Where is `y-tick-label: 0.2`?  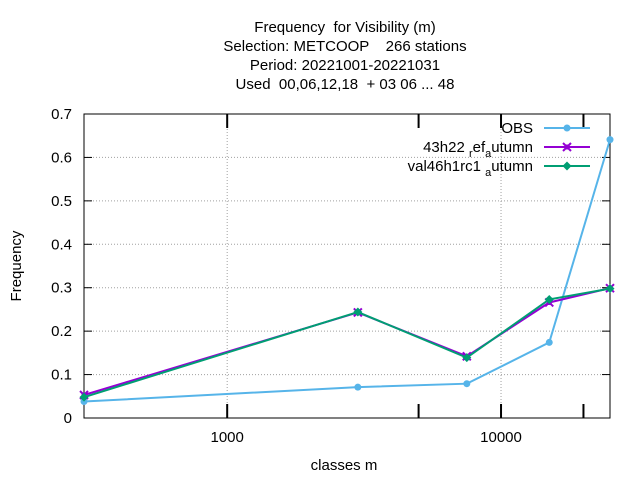
y-tick-label: 0.2 is located at coordinates (61, 331).